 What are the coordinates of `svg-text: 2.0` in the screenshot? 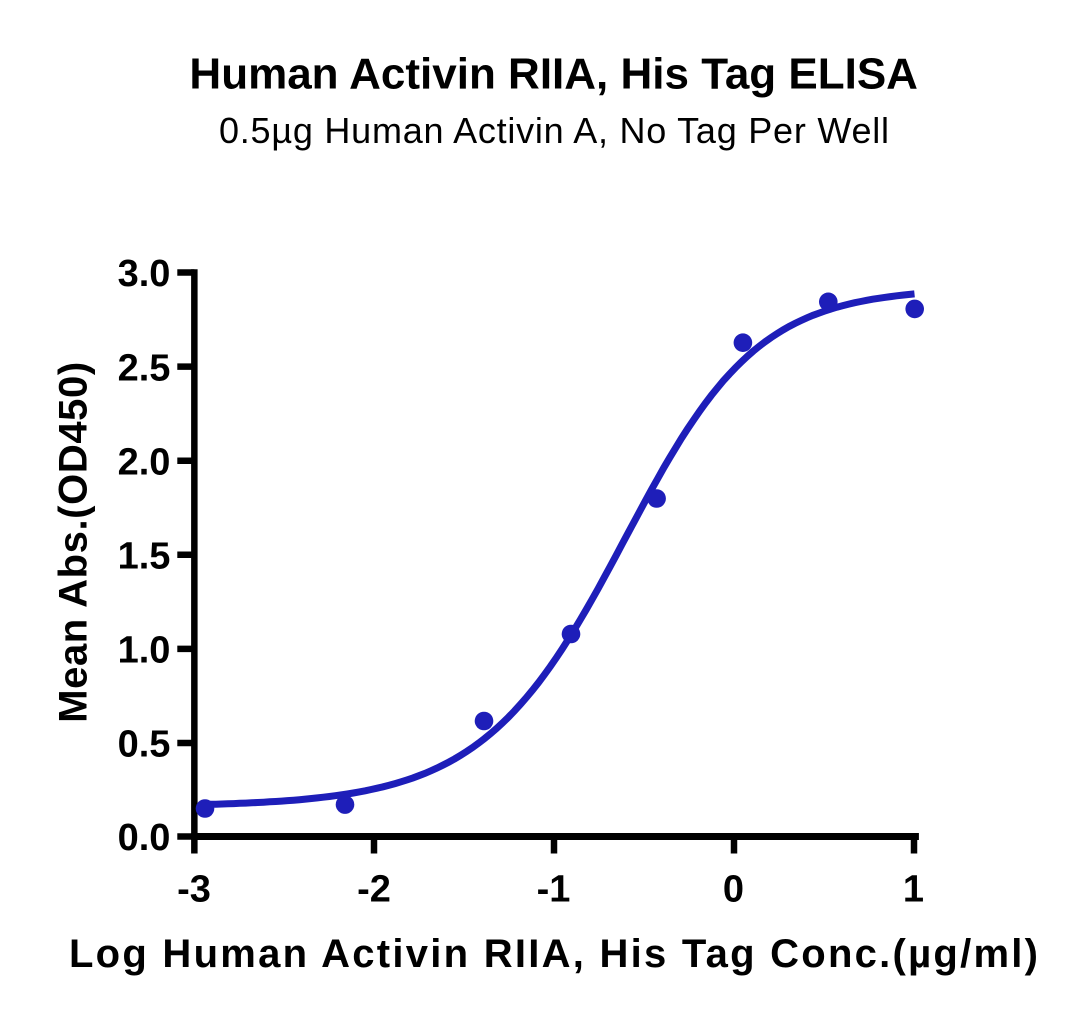 It's located at (144, 462).